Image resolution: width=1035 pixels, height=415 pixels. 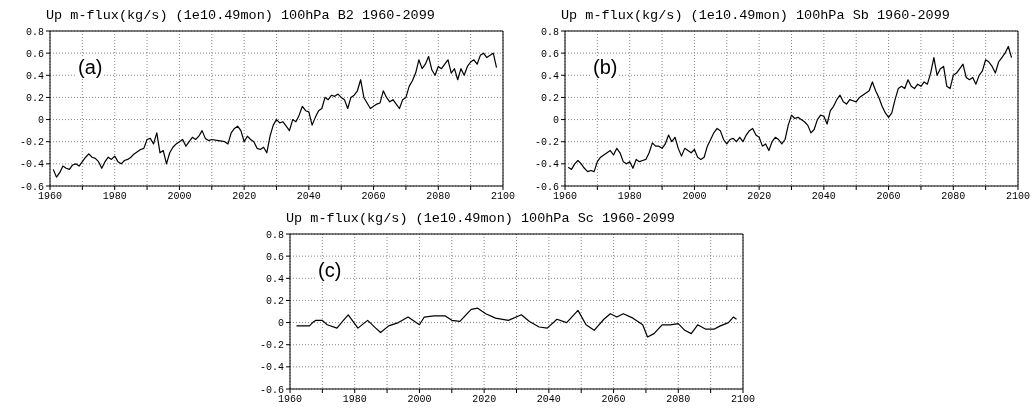 What do you see at coordinates (605, 67) in the screenshot?
I see `annotation: (b)` at bounding box center [605, 67].